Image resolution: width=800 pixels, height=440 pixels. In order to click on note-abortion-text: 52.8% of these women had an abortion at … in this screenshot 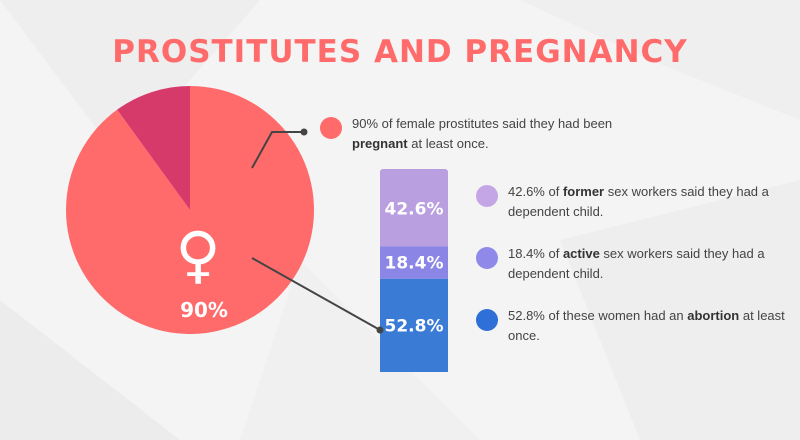, I will do `click(653, 325)`.